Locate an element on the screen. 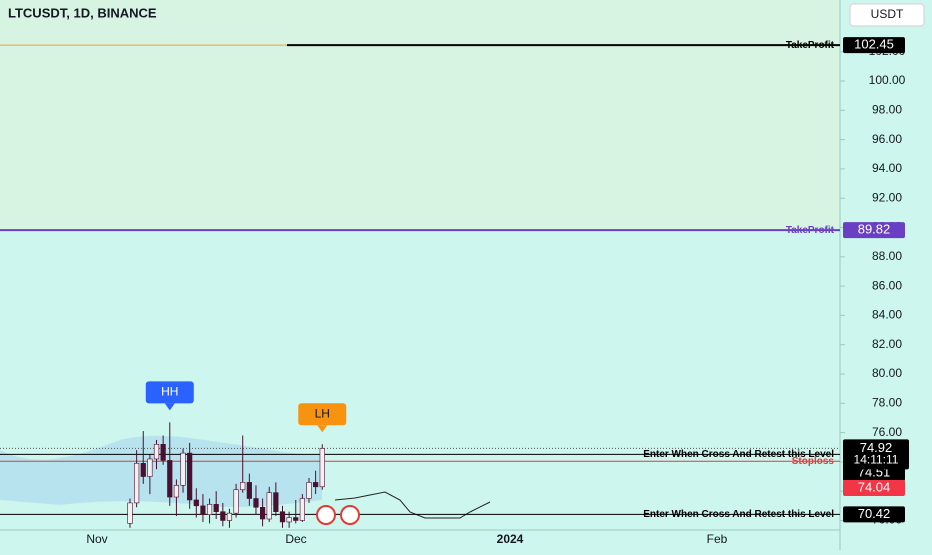  x-tick-label: Feb is located at coordinates (717, 539).